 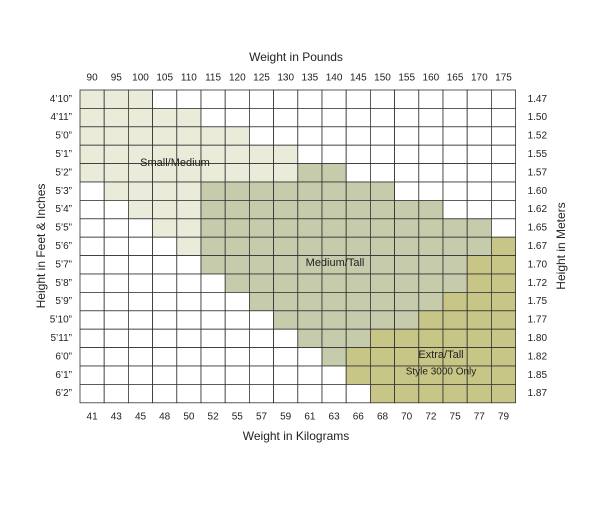 I want to click on kilograms-label: 55, so click(x=238, y=416).